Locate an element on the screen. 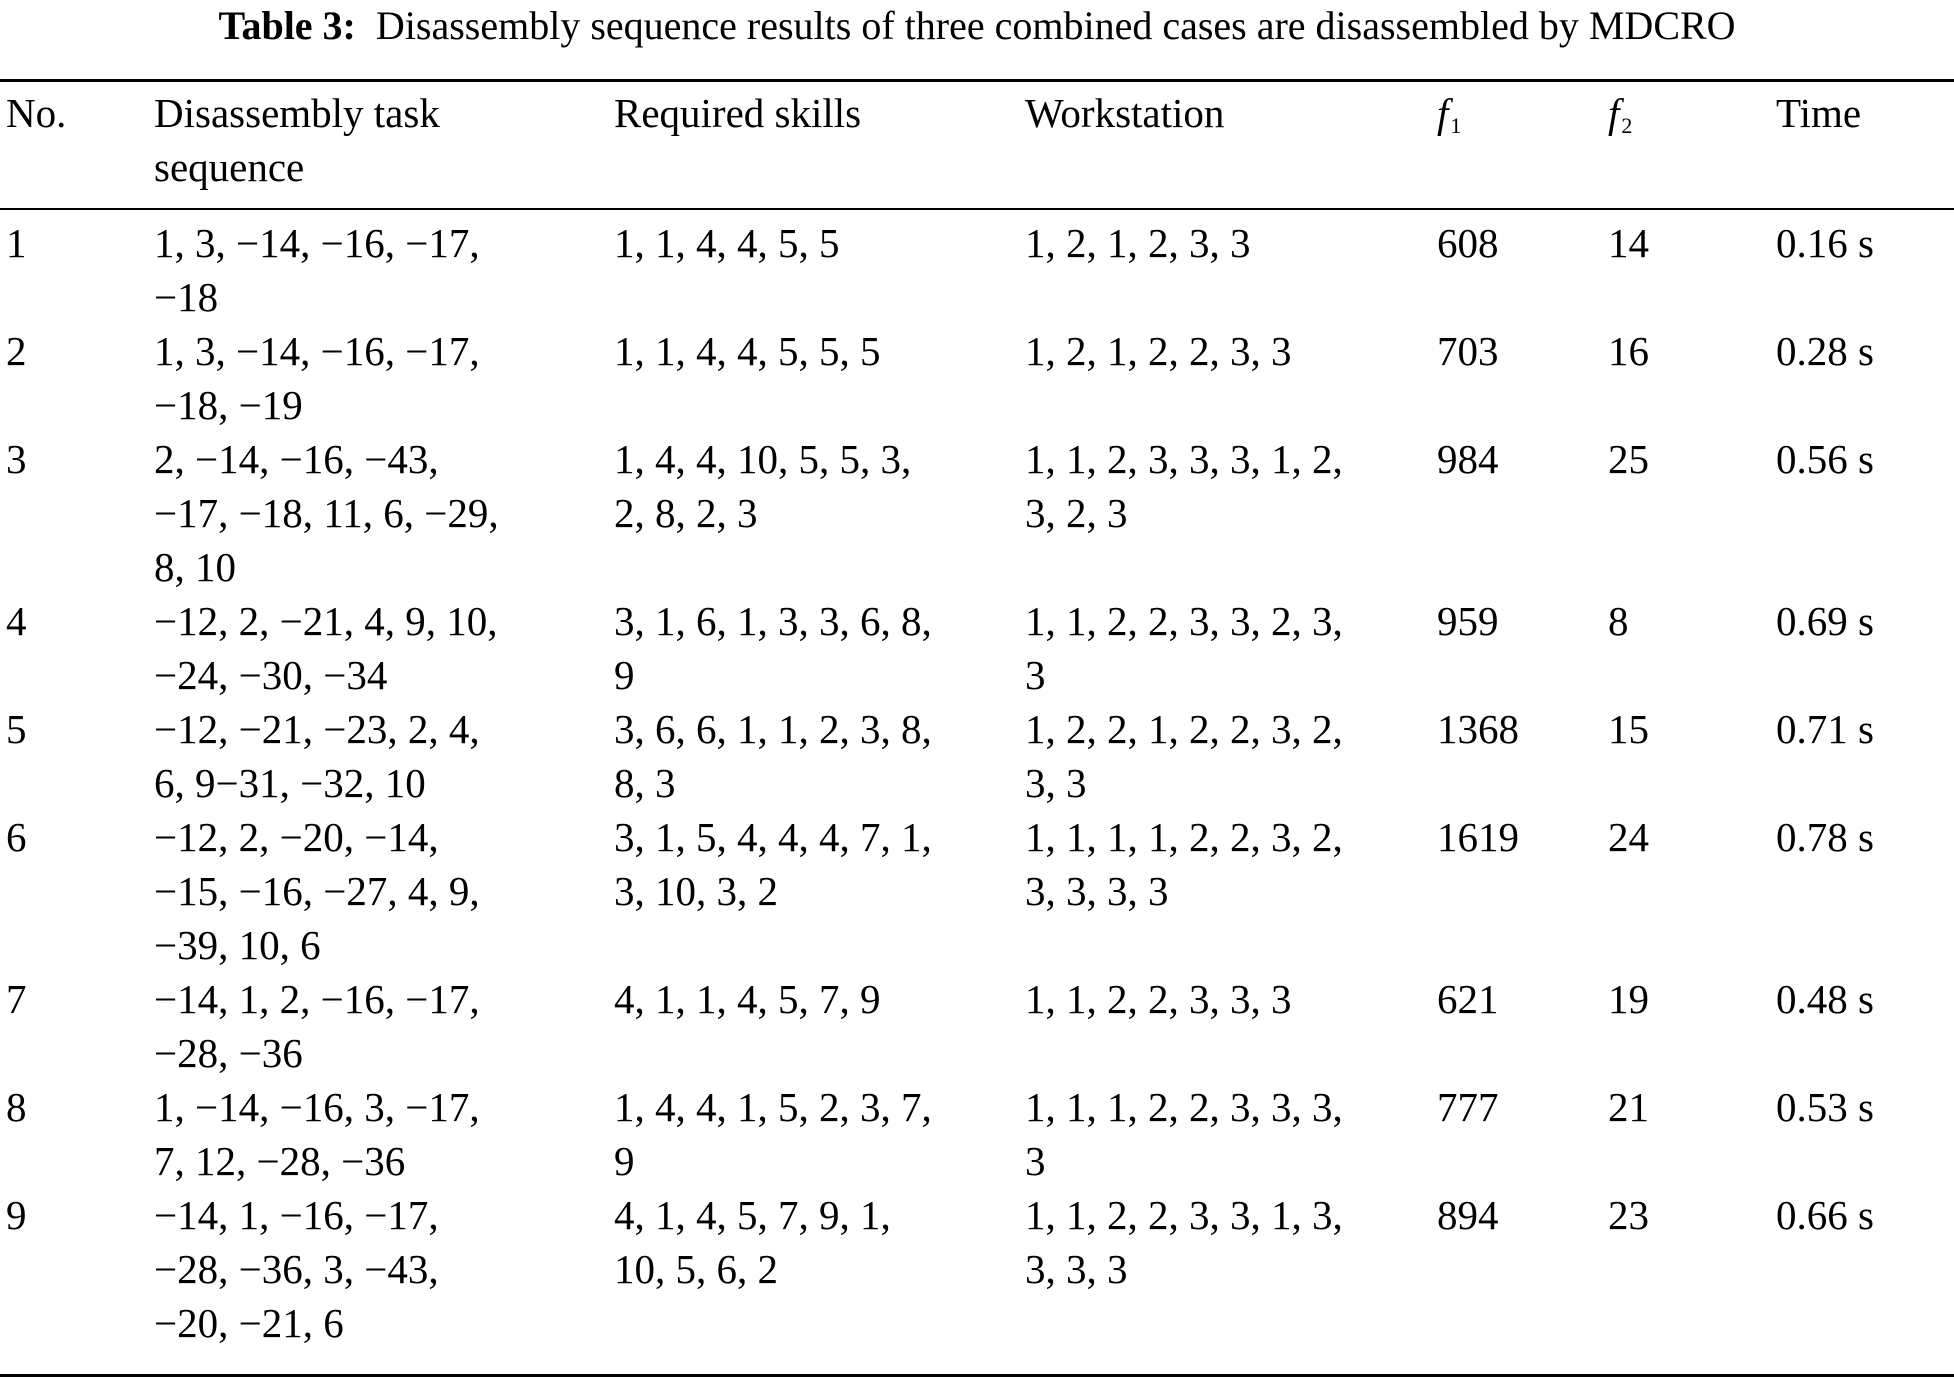 The width and height of the screenshot is (1954, 1379). cell-no: 6 is located at coordinates (16, 837).